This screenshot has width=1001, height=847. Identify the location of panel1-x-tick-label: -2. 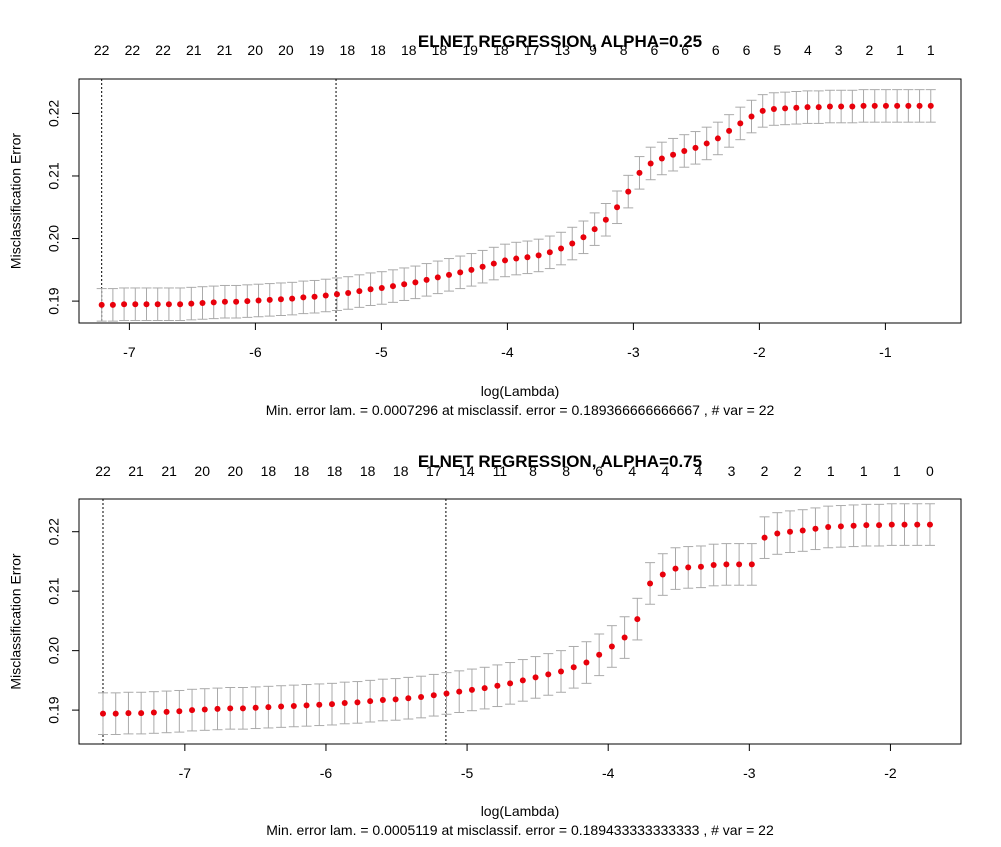
(759, 352).